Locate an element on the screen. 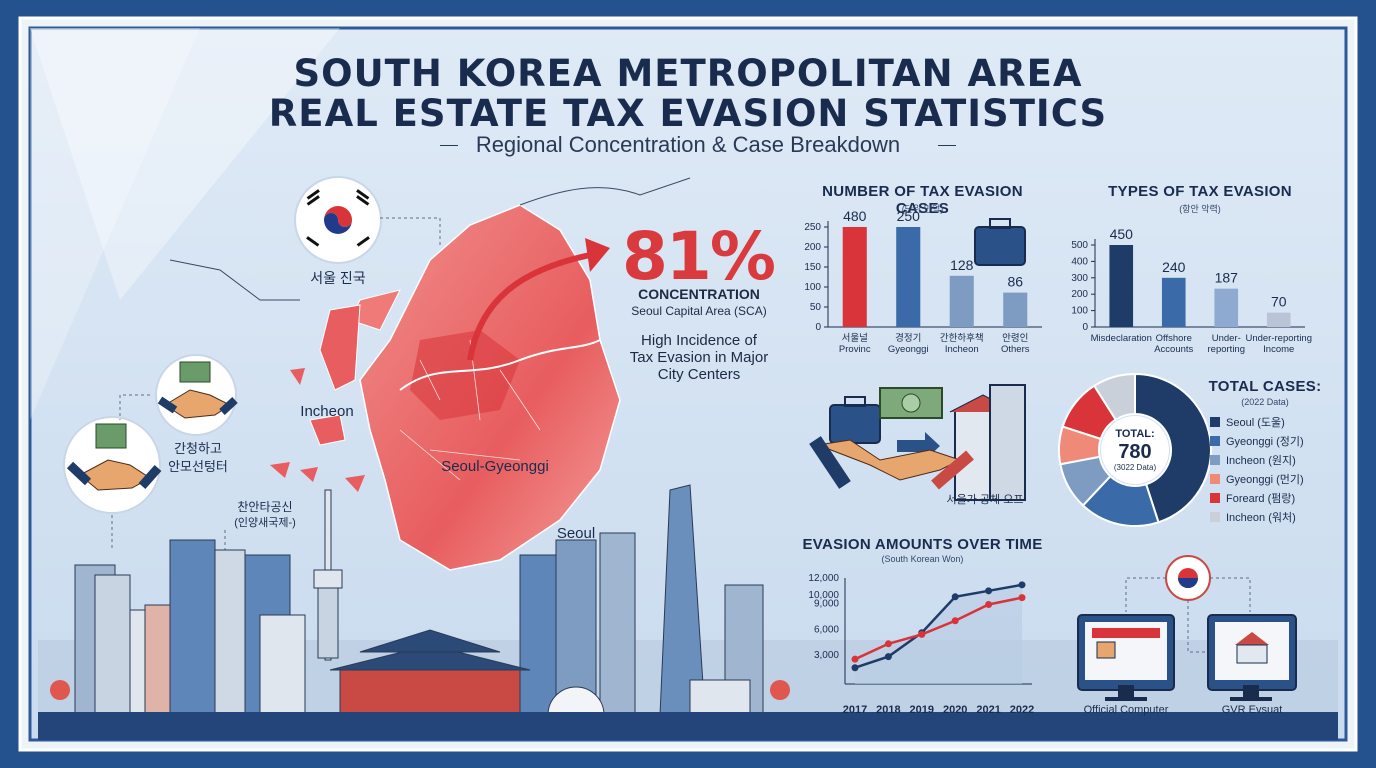  gvr-computer-caption: GVR Evsuat is located at coordinates (1252, 710).